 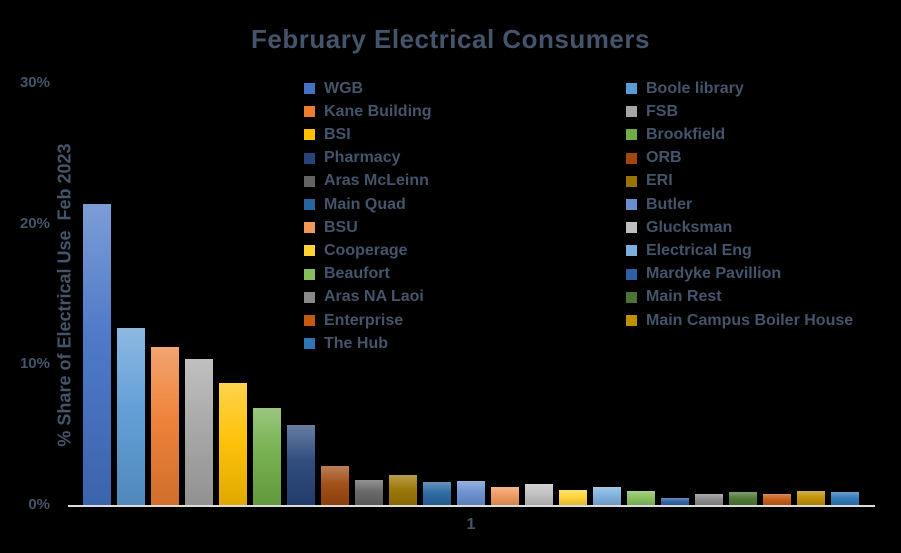 I want to click on legend-label: Mardyke Pavillion, so click(x=714, y=274).